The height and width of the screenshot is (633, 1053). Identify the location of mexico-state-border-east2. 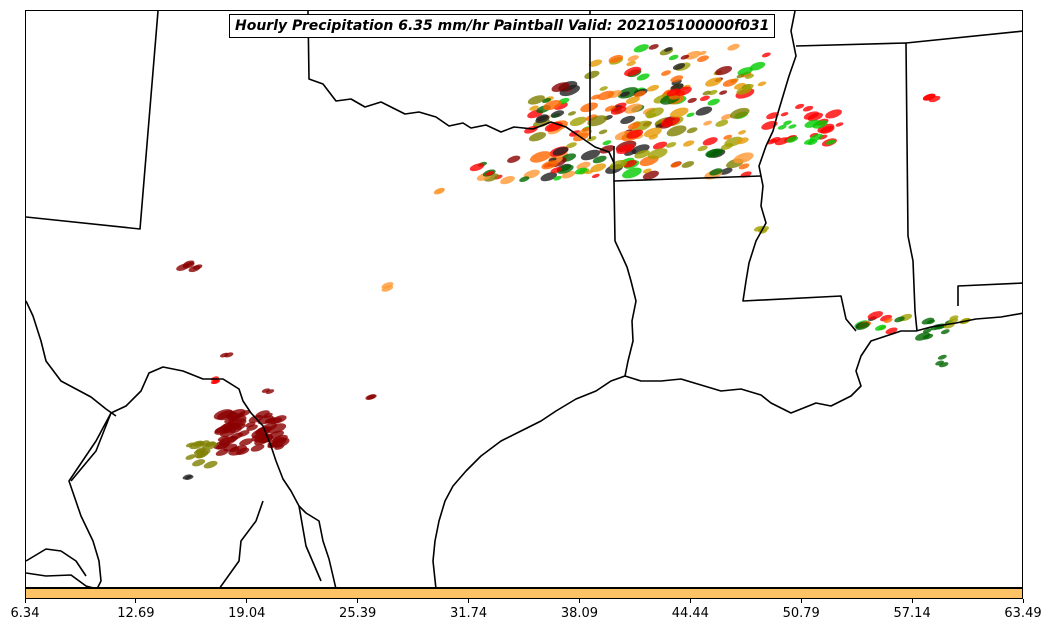
(310, 543).